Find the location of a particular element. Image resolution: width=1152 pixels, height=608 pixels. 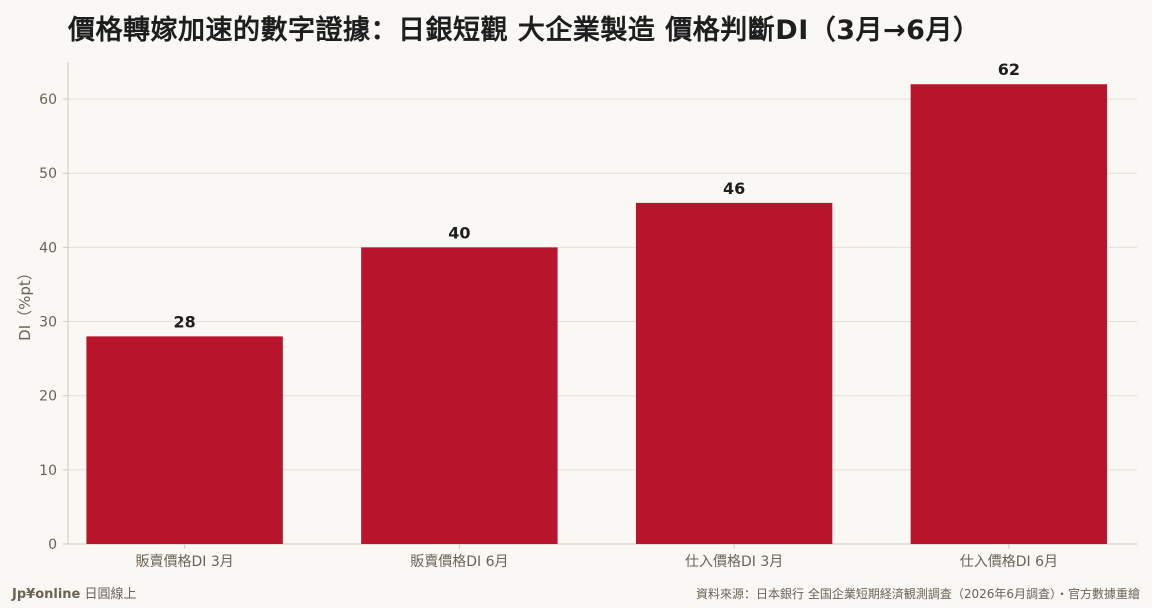

data-label: 40 is located at coordinates (459, 232).